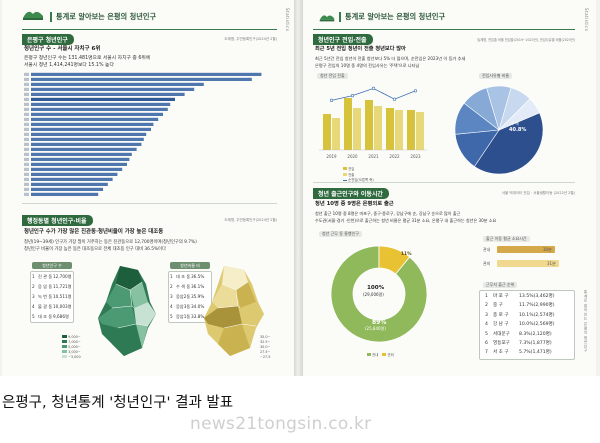 Image resolution: width=600 pixels, height=443 pixels. I want to click on donut-legend-in: 관내, so click(375, 355).